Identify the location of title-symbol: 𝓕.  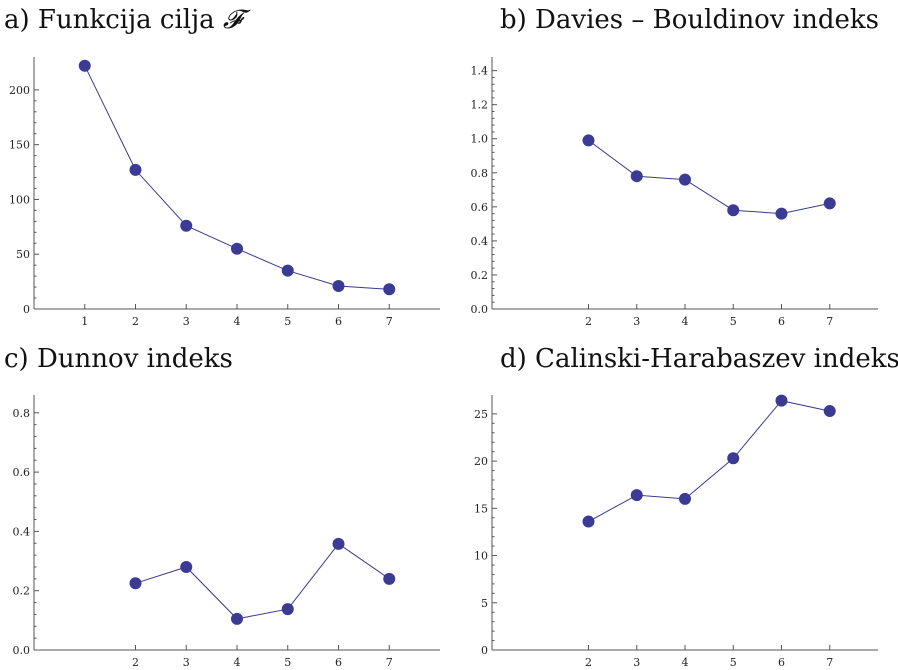
(237, 20).